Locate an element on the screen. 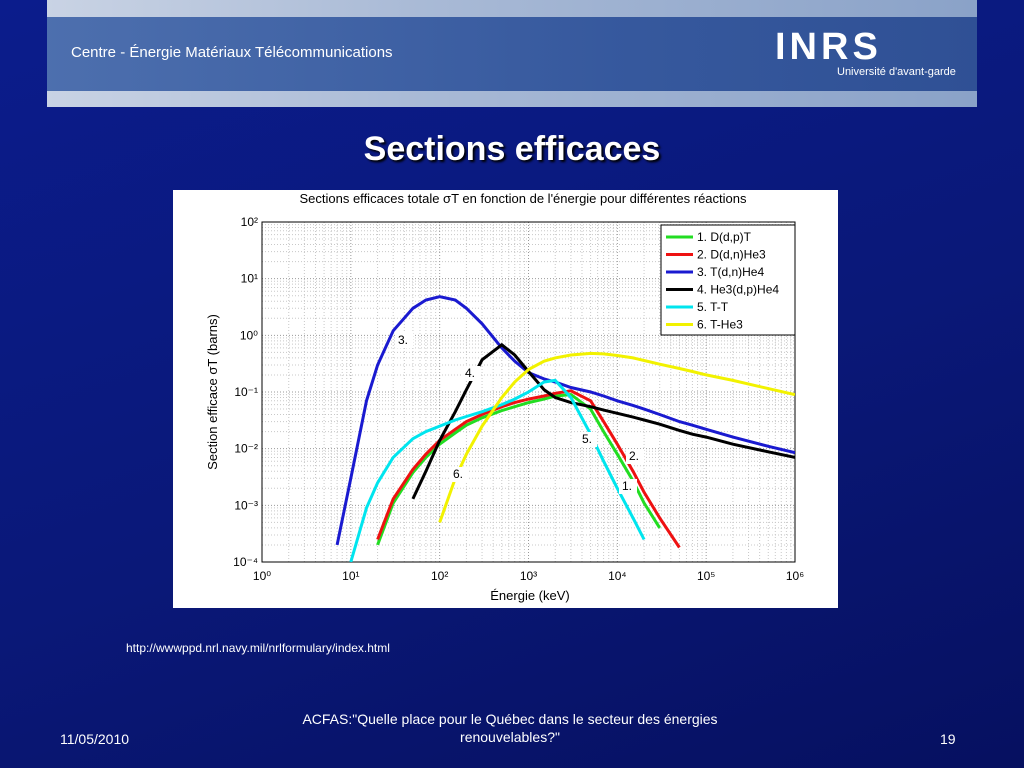  y-tick-label: 10⁻⁴ is located at coordinates (245, 562).